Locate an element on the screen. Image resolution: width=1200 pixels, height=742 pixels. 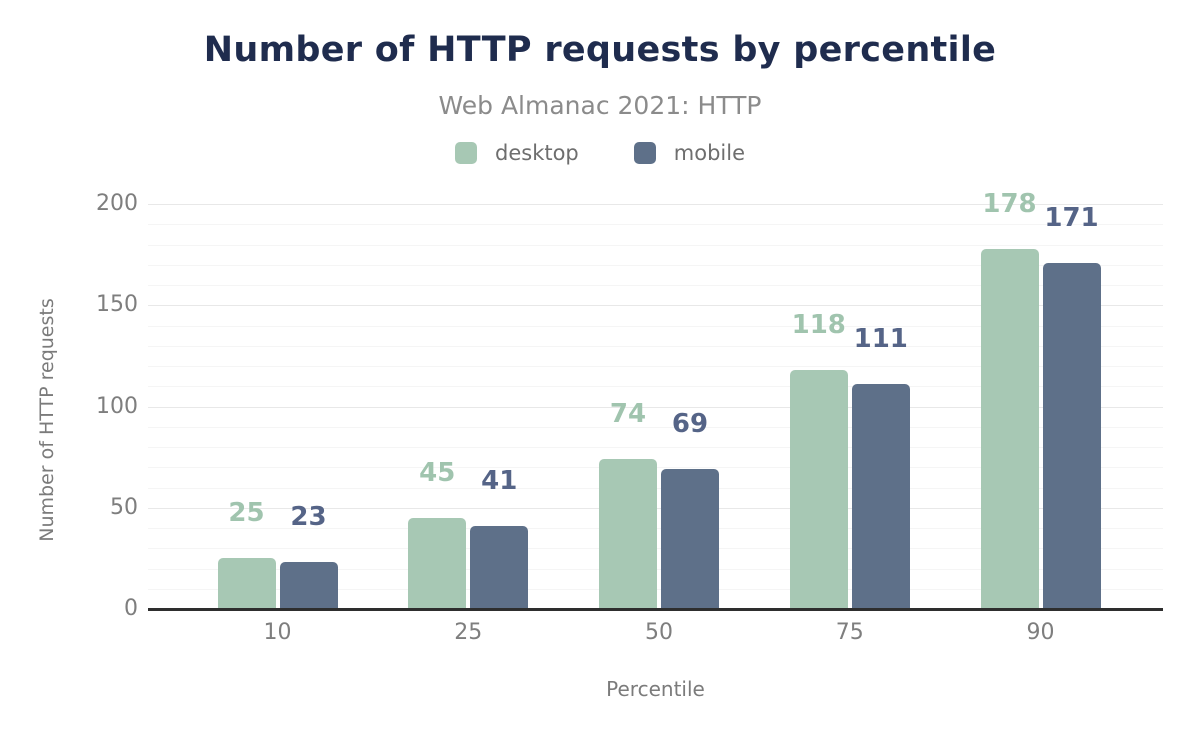
value-label-desktop-p90: 178 is located at coordinates (1009, 203).